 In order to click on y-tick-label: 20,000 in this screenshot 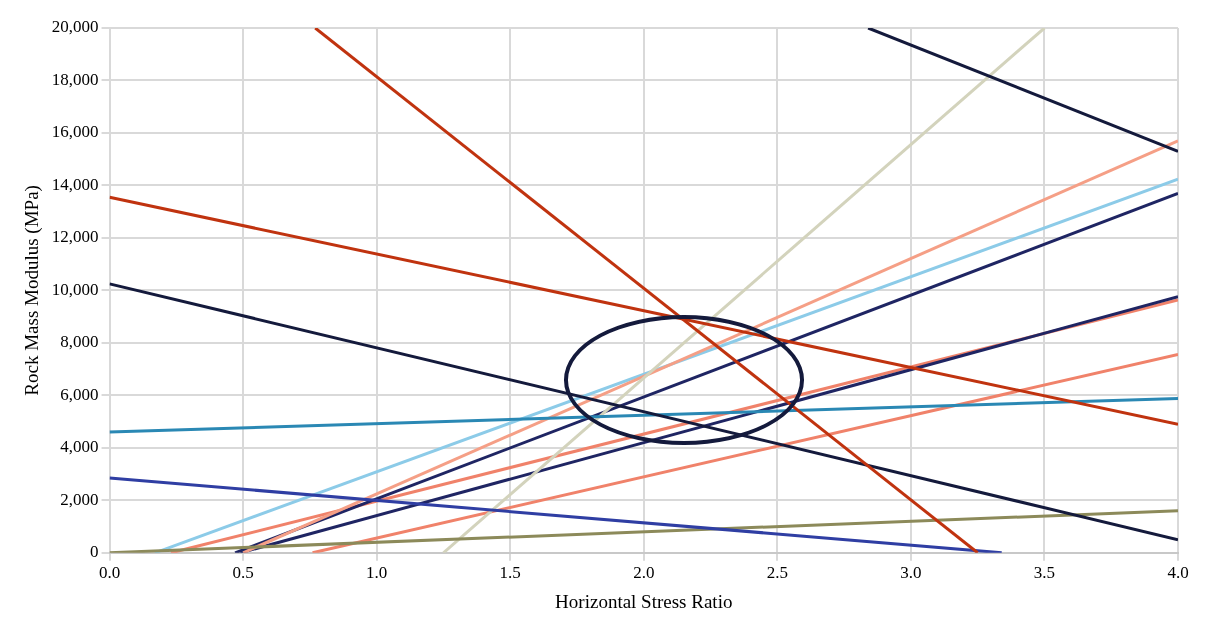, I will do `click(75, 27)`.